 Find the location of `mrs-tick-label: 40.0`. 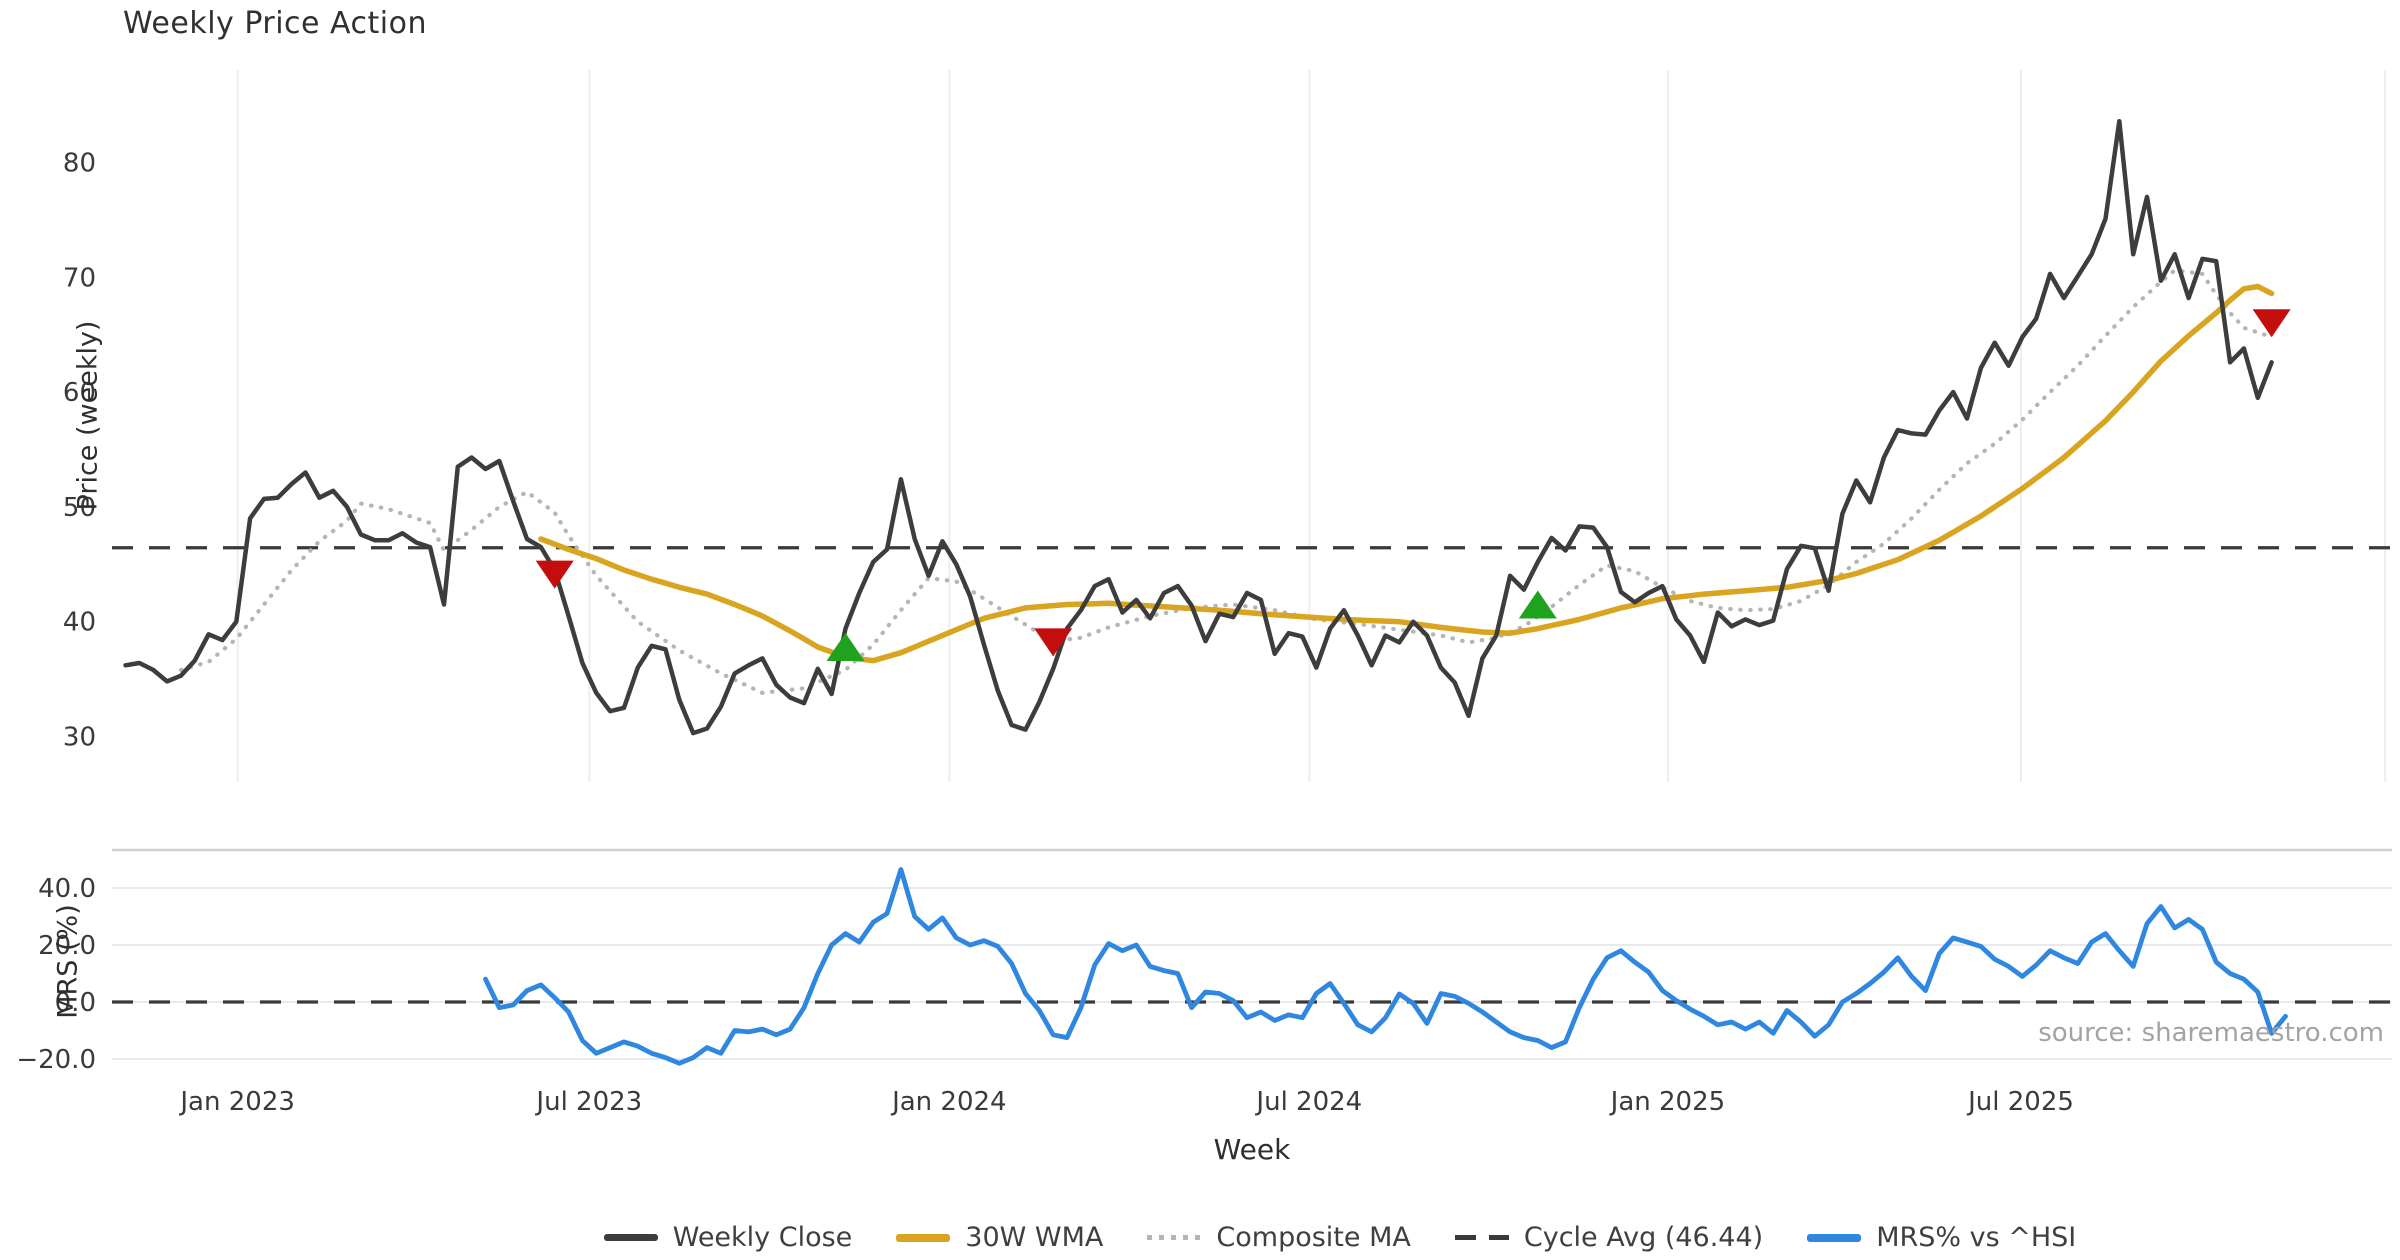

mrs-tick-label: 40.0 is located at coordinates (67, 889).